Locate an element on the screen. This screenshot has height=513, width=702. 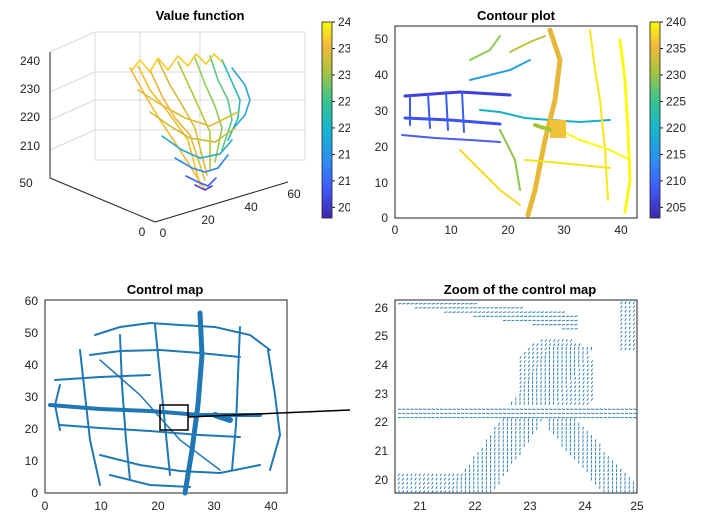
y-tick: 21 is located at coordinates (382, 451).